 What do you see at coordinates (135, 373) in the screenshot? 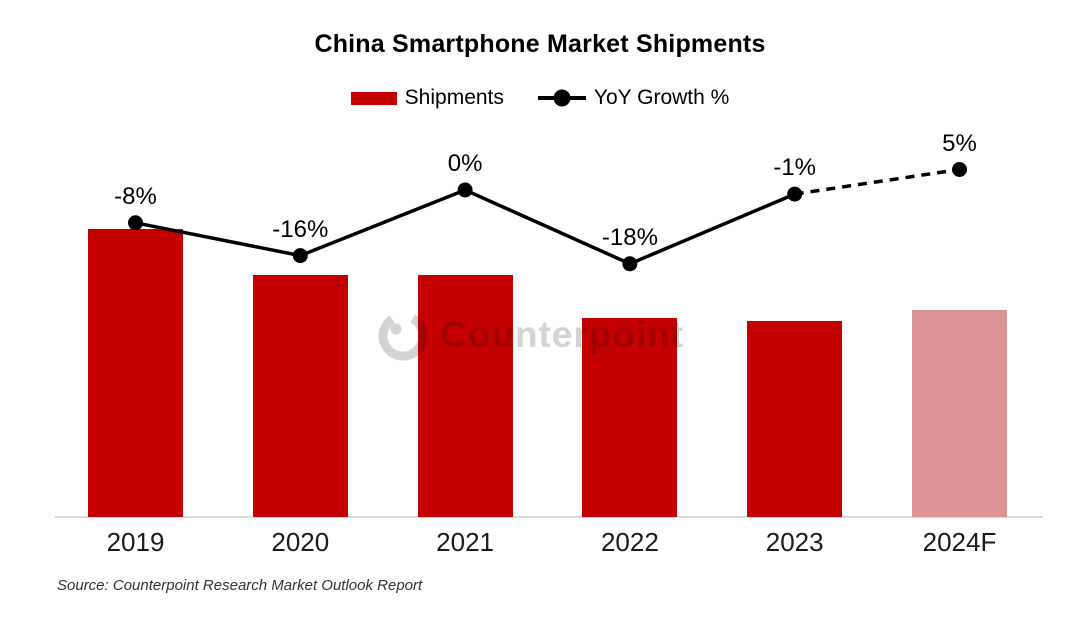
I see `bar-2019` at bounding box center [135, 373].